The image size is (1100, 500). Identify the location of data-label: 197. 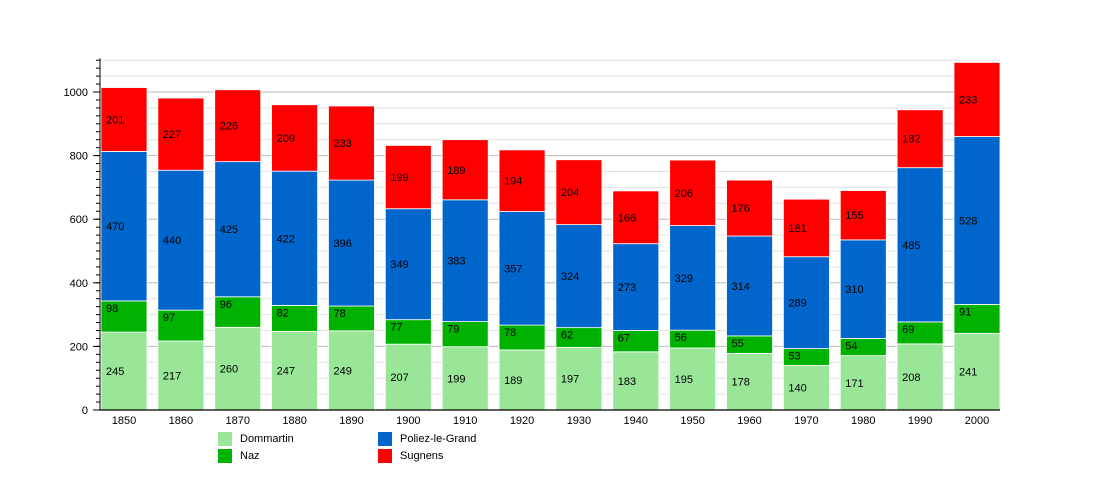
(570, 380).